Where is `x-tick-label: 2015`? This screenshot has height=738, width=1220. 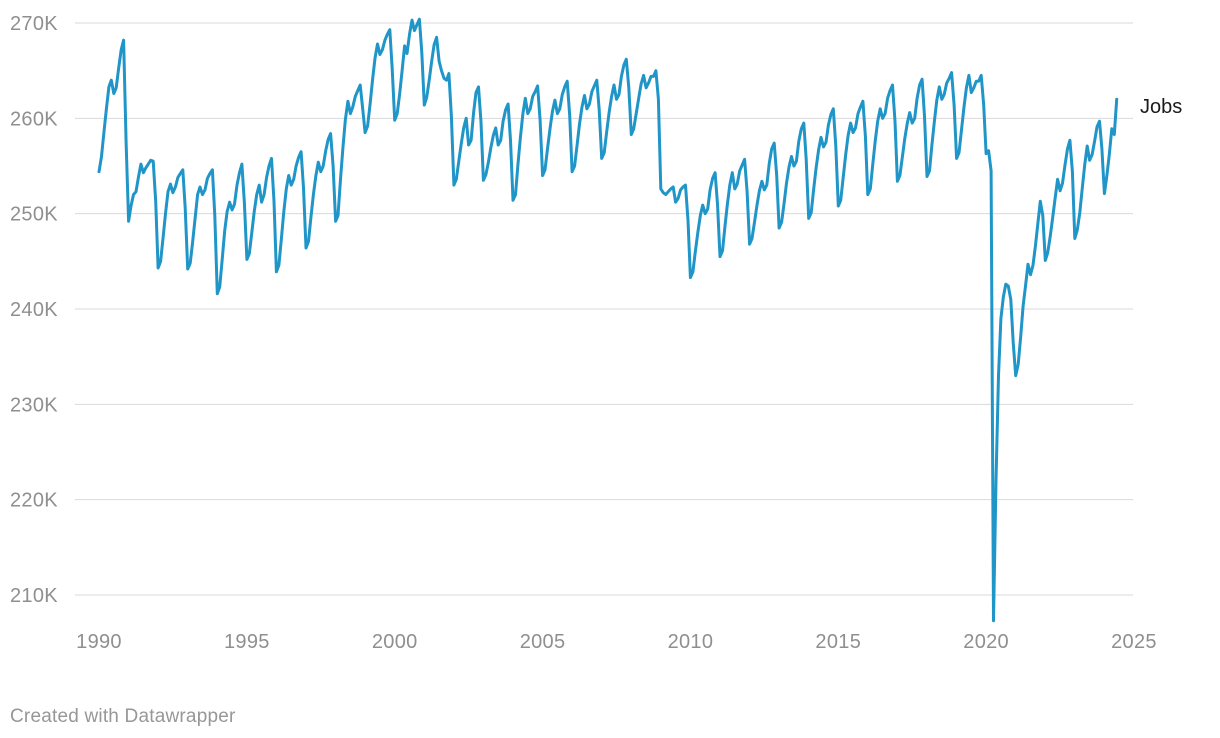
x-tick-label: 2015 is located at coordinates (838, 642).